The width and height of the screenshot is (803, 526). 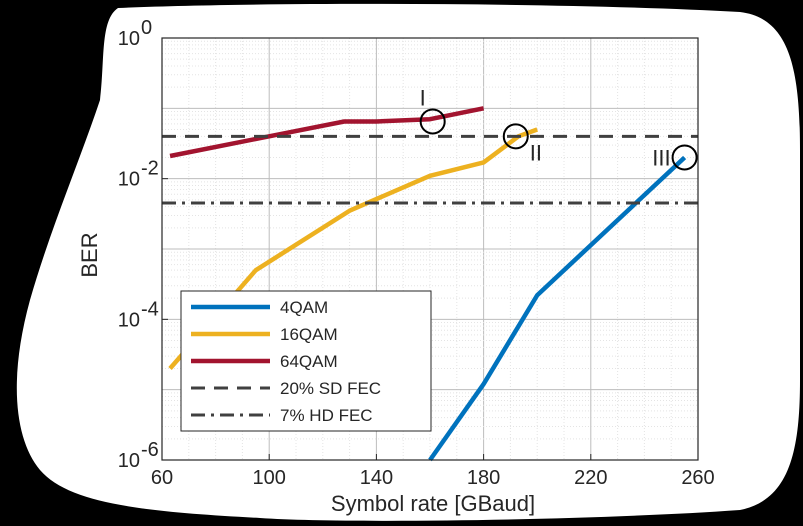 What do you see at coordinates (483, 478) in the screenshot?
I see `x-tick-label: 180` at bounding box center [483, 478].